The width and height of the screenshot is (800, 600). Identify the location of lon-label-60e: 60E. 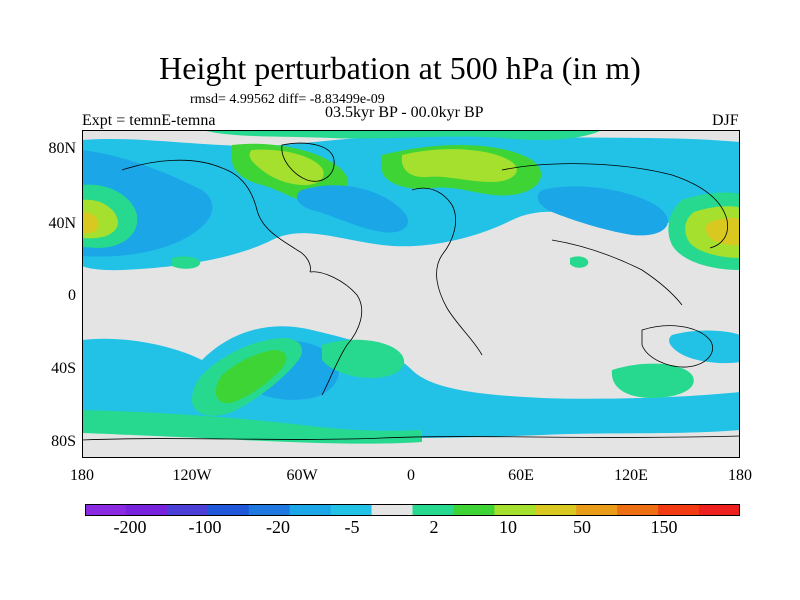
(521, 475).